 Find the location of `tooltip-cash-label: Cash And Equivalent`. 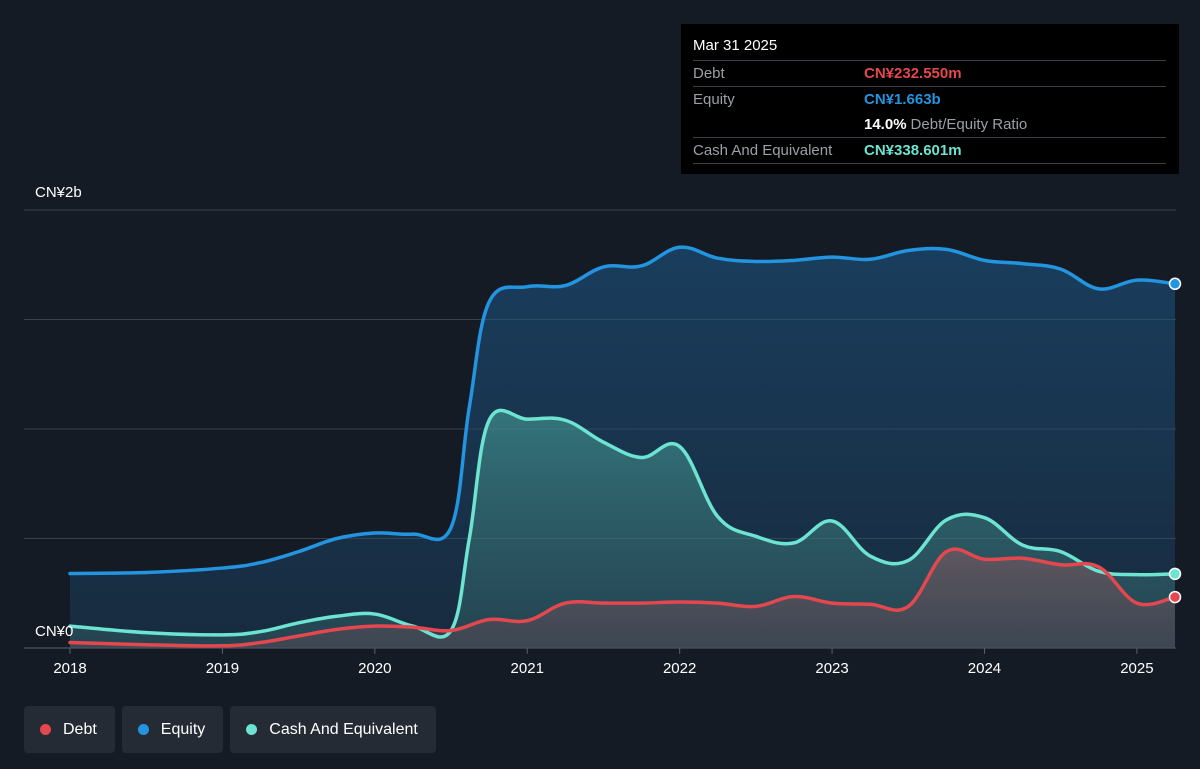

tooltip-cash-label: Cash And Equivalent is located at coordinates (763, 150).